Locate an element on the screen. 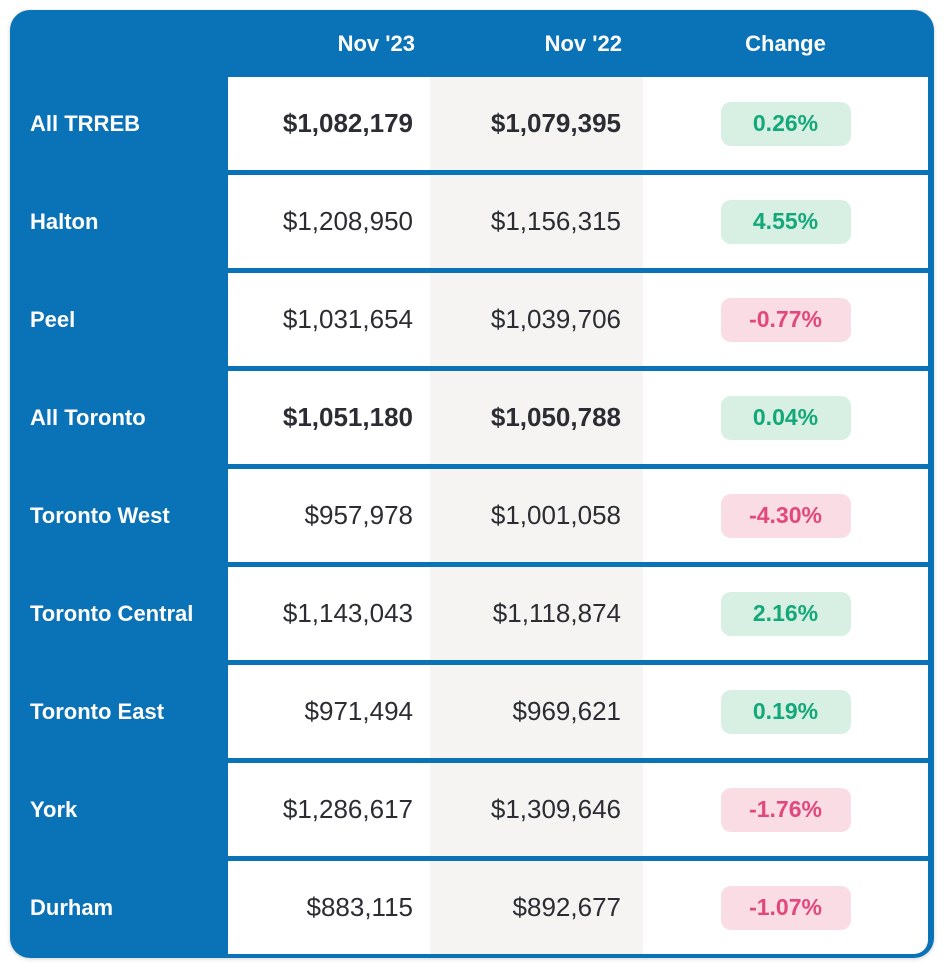 This screenshot has width=944, height=972. row-region-label: Toronto Central is located at coordinates (112, 613).